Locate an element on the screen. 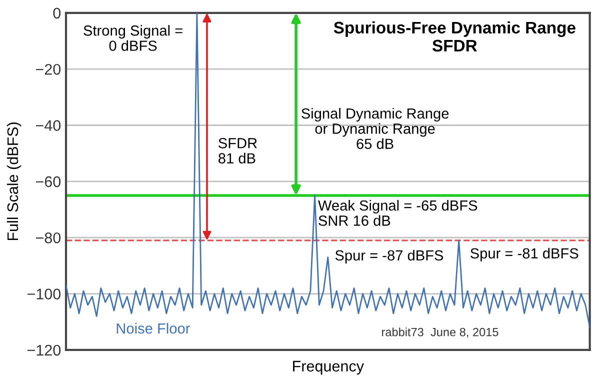 The width and height of the screenshot is (600, 391). annotation: Signal Dynamic Range or Dynamic Range 65 dB is located at coordinates (375, 129).